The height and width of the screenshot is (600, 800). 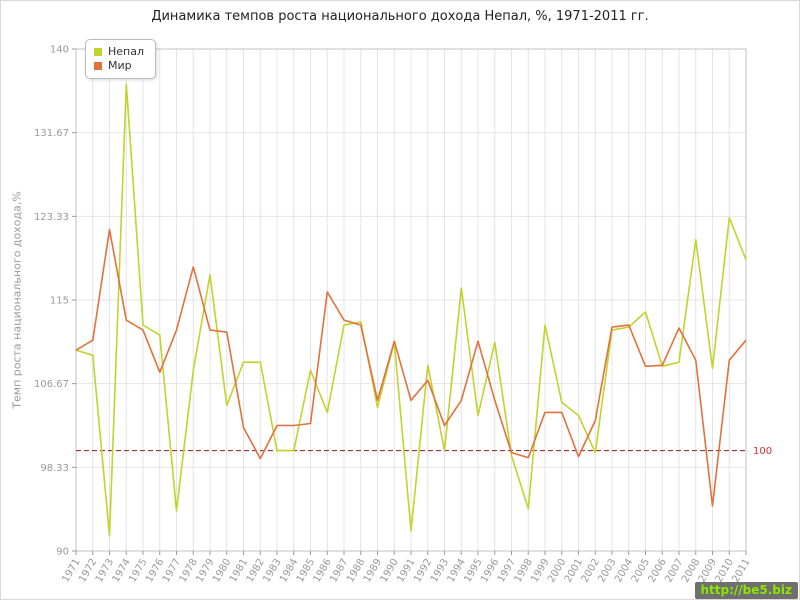 I want to click on y-tick-label: 140, so click(x=59, y=50).